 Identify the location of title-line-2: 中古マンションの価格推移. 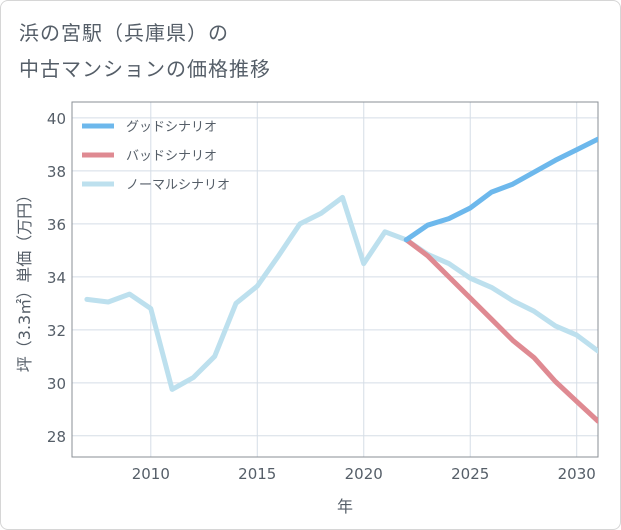
(145, 69).